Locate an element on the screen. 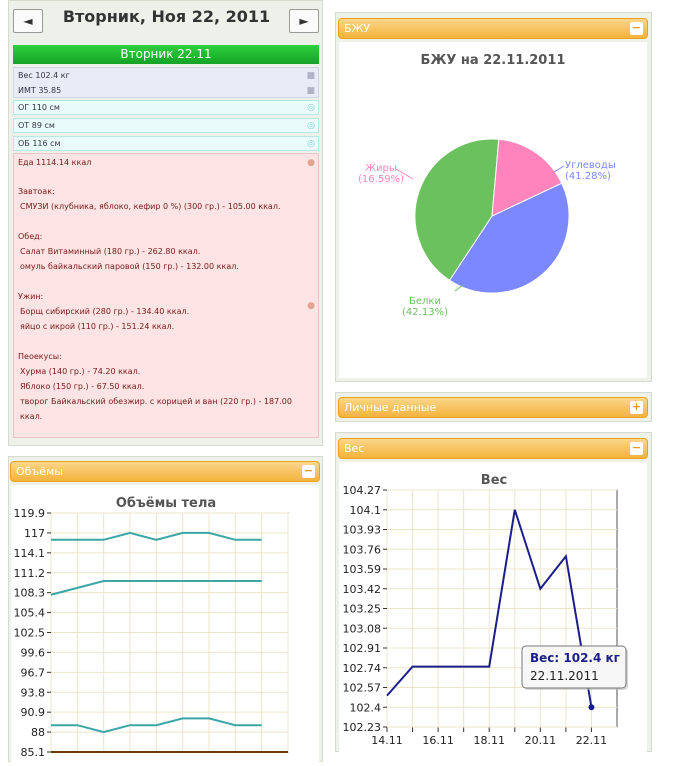  y-tick-label: 108.3 is located at coordinates (30, 593).